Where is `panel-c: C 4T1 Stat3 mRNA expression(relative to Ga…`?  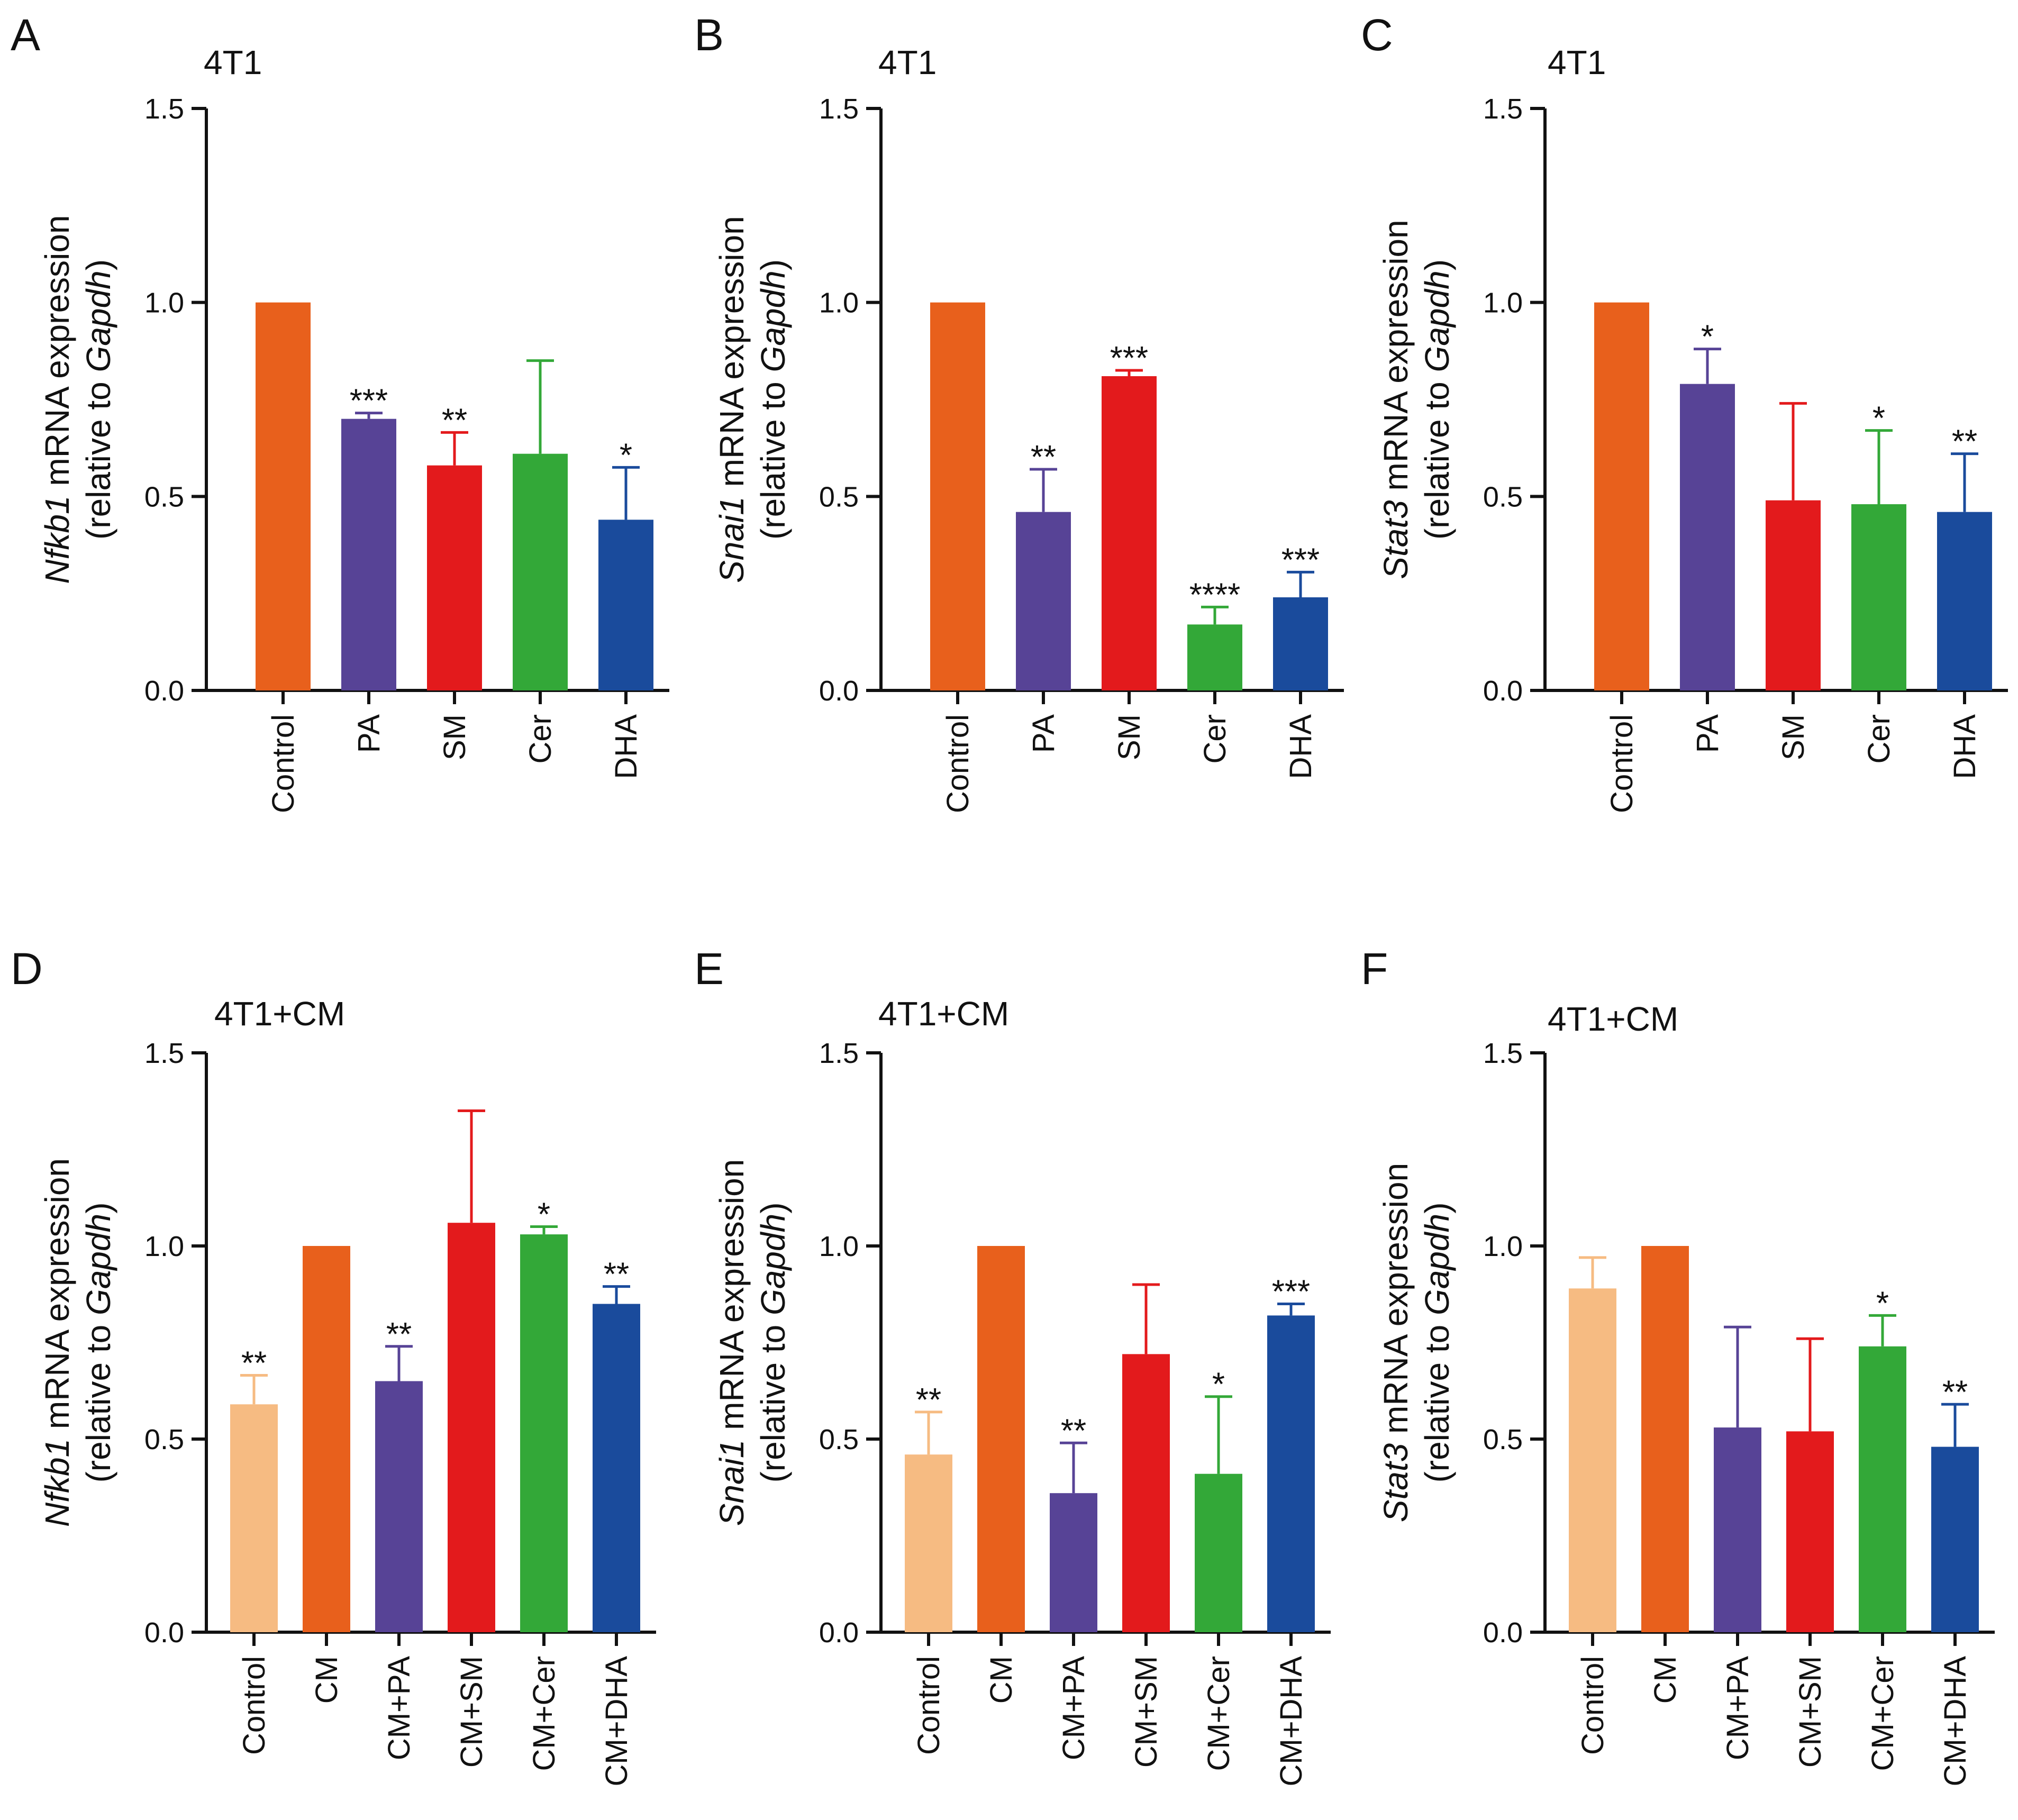
panel-c: C 4T1 Stat3 mRNA expression(relative to Ga… is located at coordinates (1684, 412).